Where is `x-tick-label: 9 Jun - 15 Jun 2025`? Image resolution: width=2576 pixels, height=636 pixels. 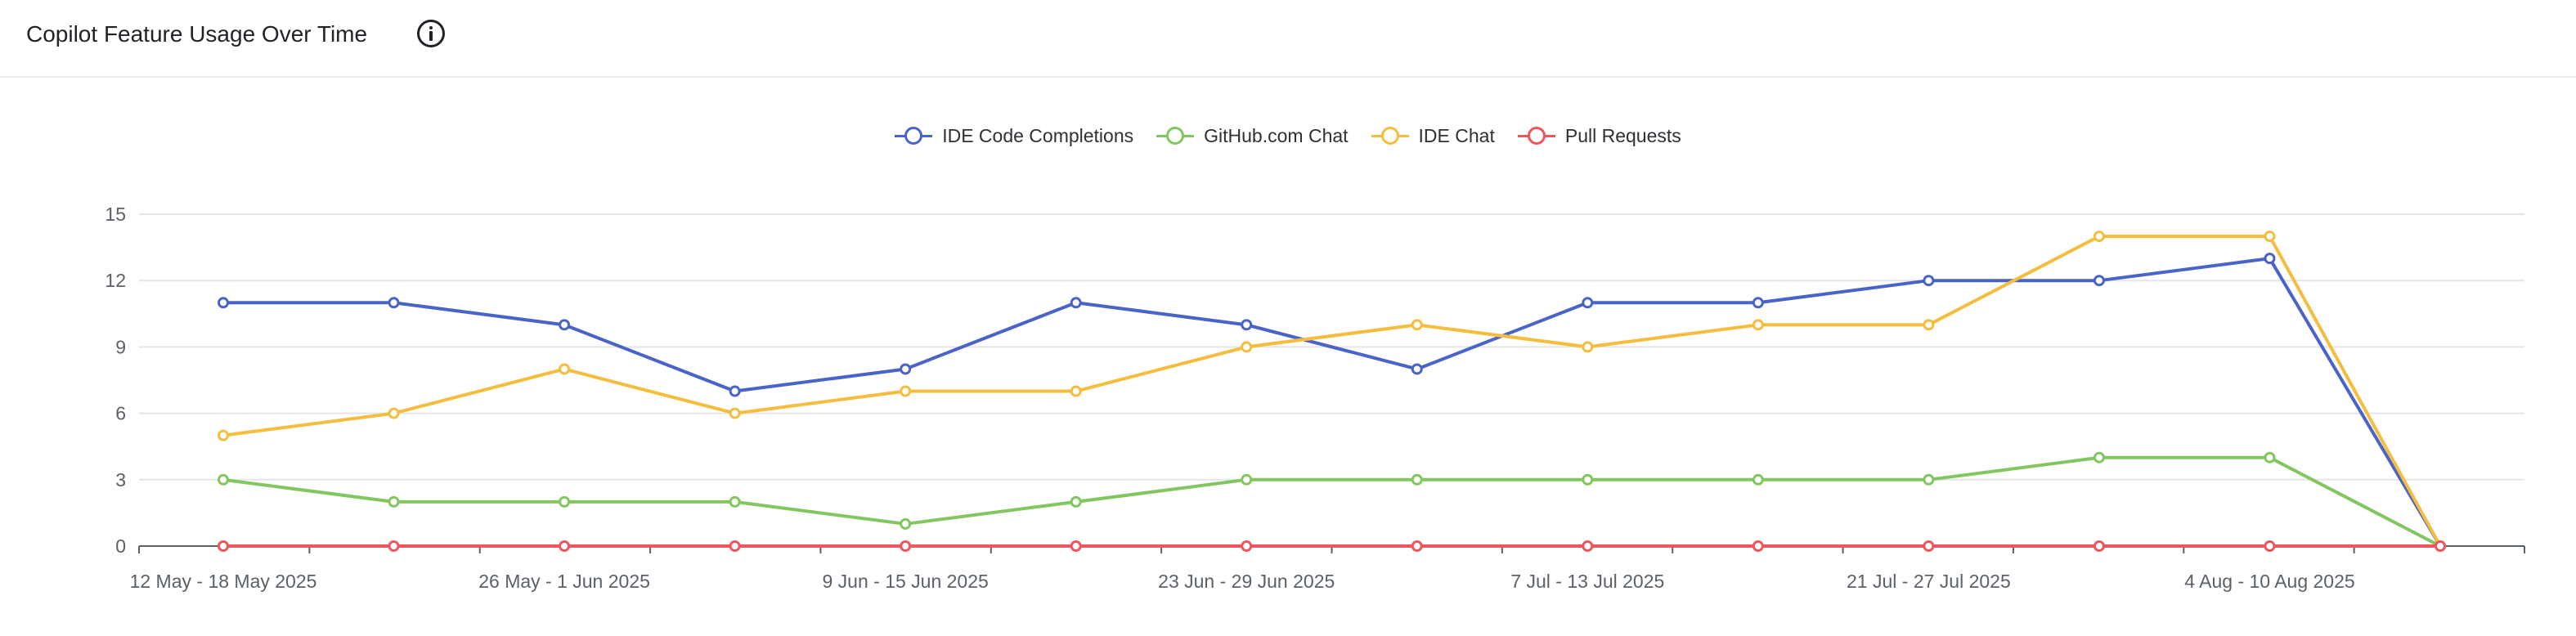
x-tick-label: 9 Jun - 15 Jun 2025 is located at coordinates (905, 581).